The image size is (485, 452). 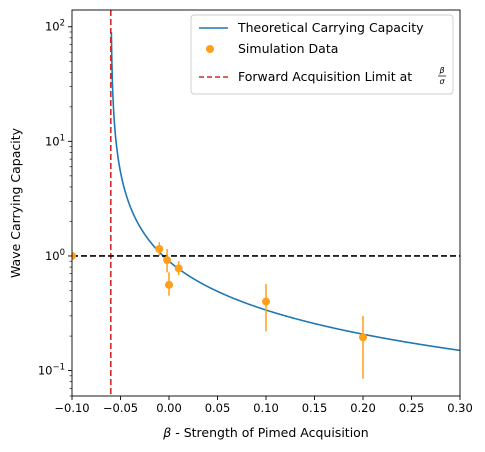 I want to click on x-axis-label: β - Strength of Pimed Acquisition, so click(x=265, y=432).